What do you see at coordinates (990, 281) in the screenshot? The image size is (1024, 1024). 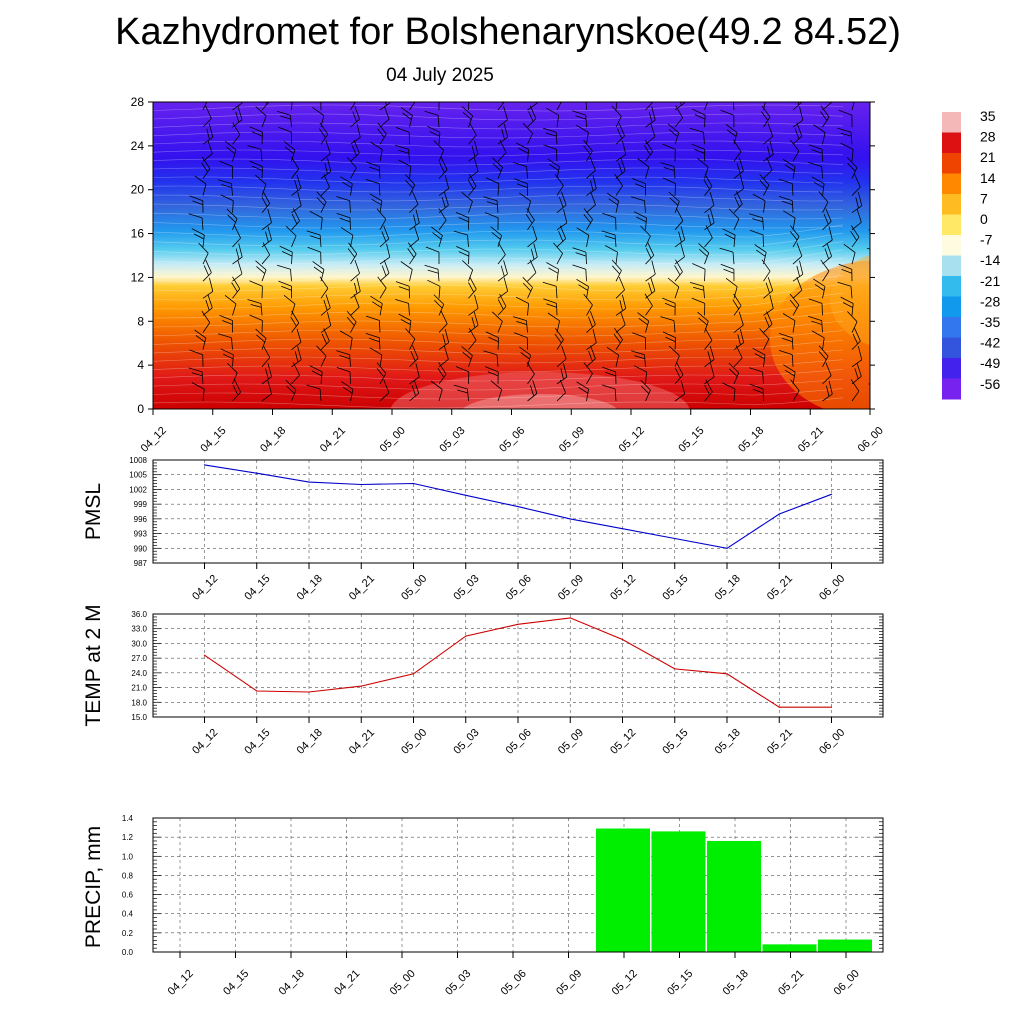 I see `colorbar-label: -21` at bounding box center [990, 281].